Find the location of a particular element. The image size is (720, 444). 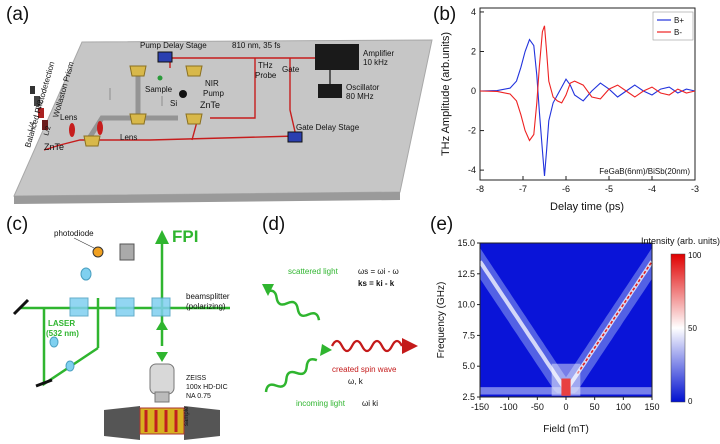

incoming-light-wave is located at coordinates (291, 375).